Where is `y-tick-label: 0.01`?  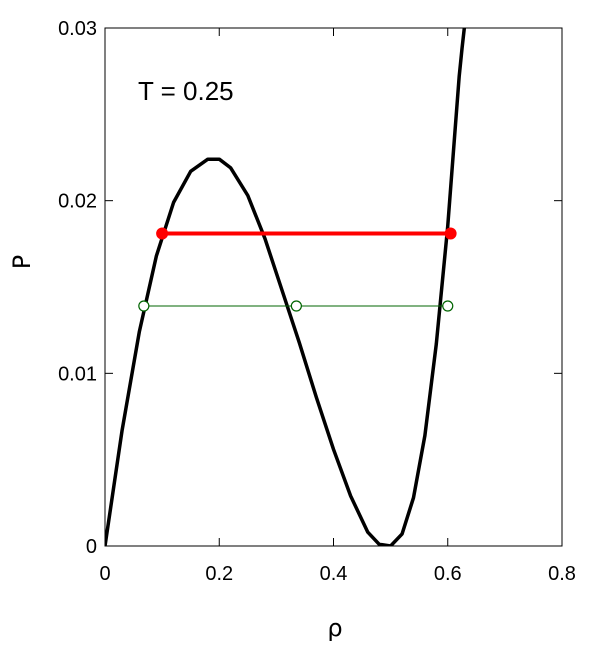 y-tick-label: 0.01 is located at coordinates (77, 374).